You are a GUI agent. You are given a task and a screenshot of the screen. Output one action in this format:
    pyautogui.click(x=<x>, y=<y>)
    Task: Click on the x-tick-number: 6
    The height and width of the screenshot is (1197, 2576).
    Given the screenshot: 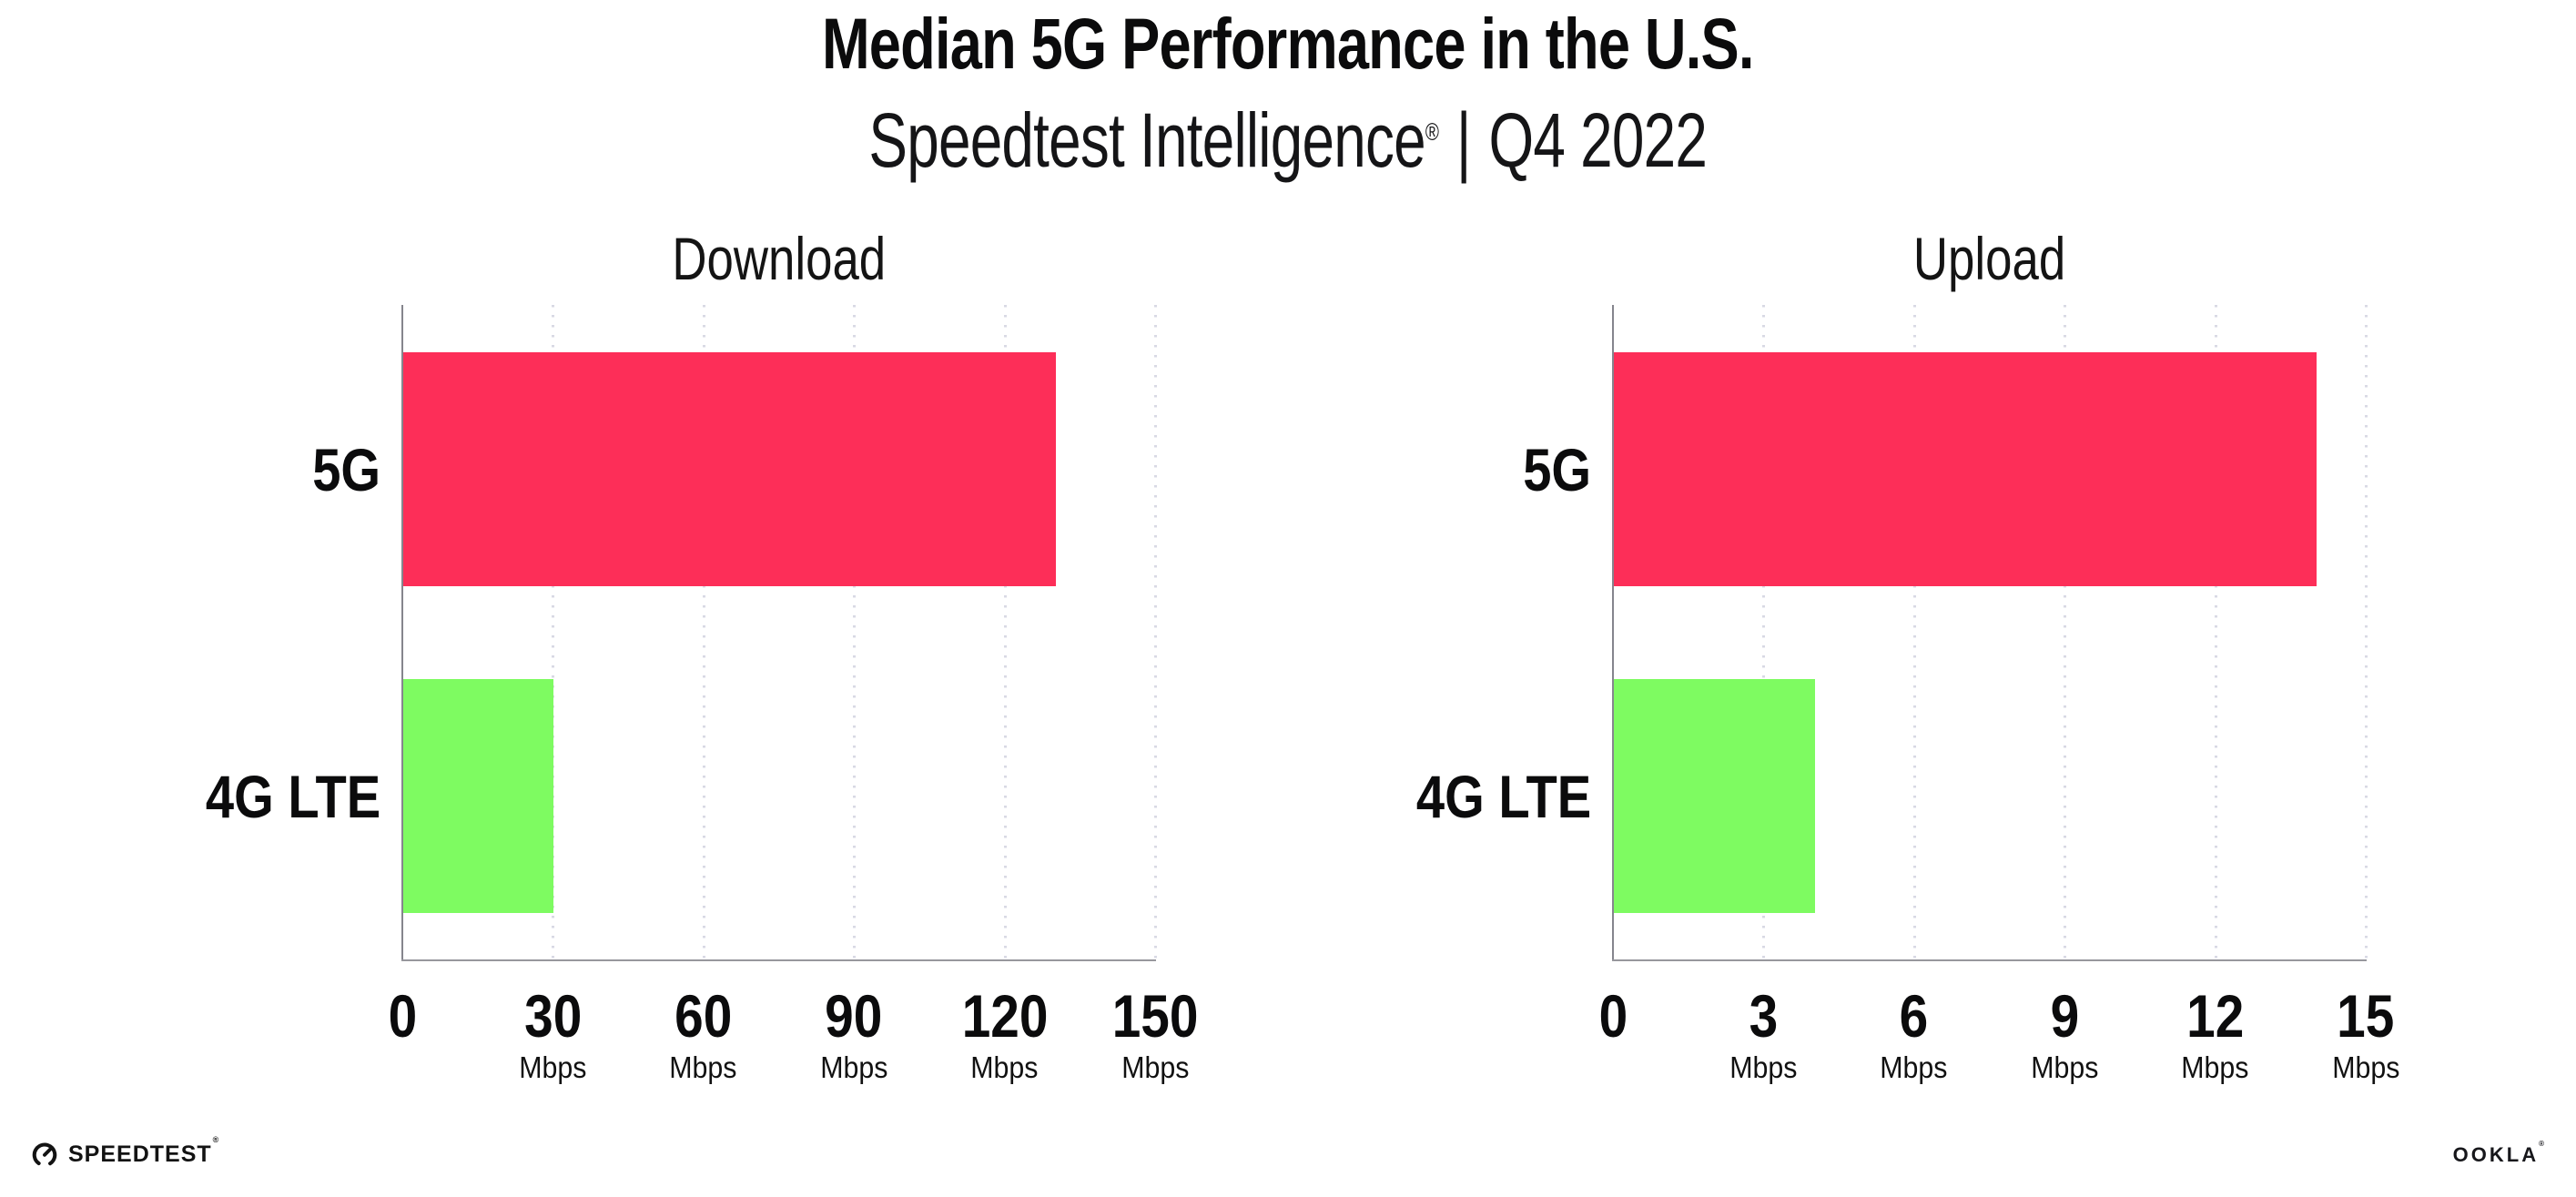 What is the action you would take?
    pyautogui.click(x=1914, y=1016)
    